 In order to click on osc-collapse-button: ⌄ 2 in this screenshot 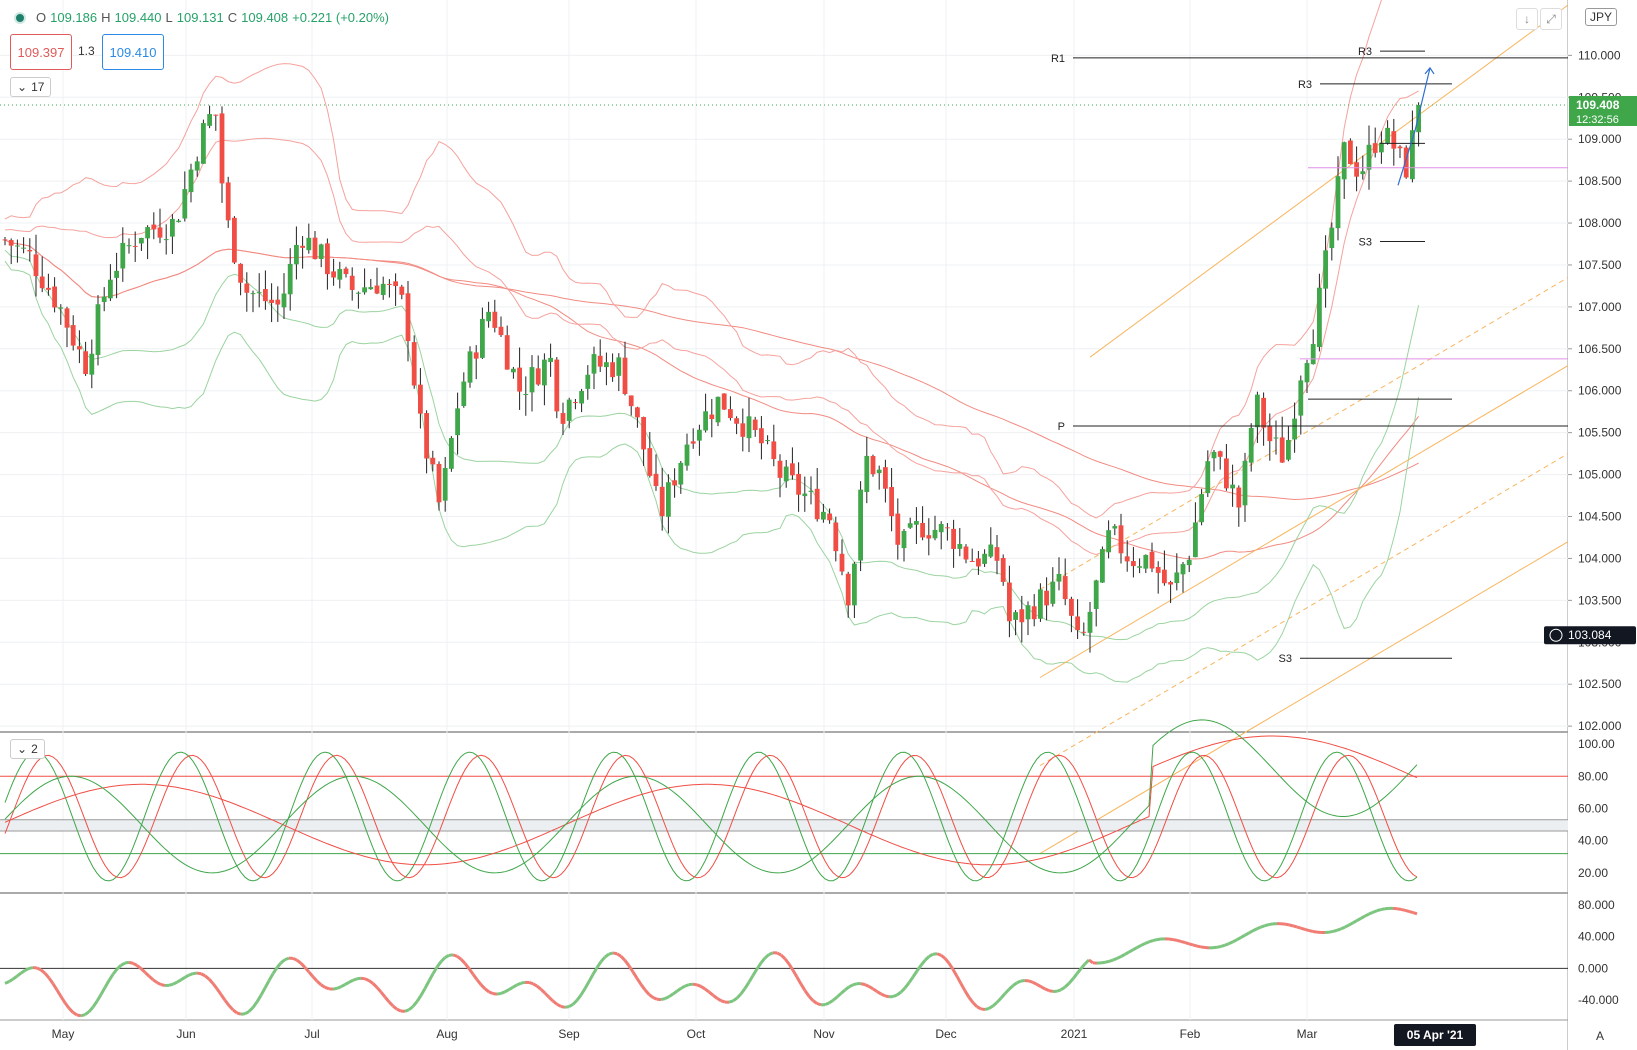, I will do `click(27, 749)`.